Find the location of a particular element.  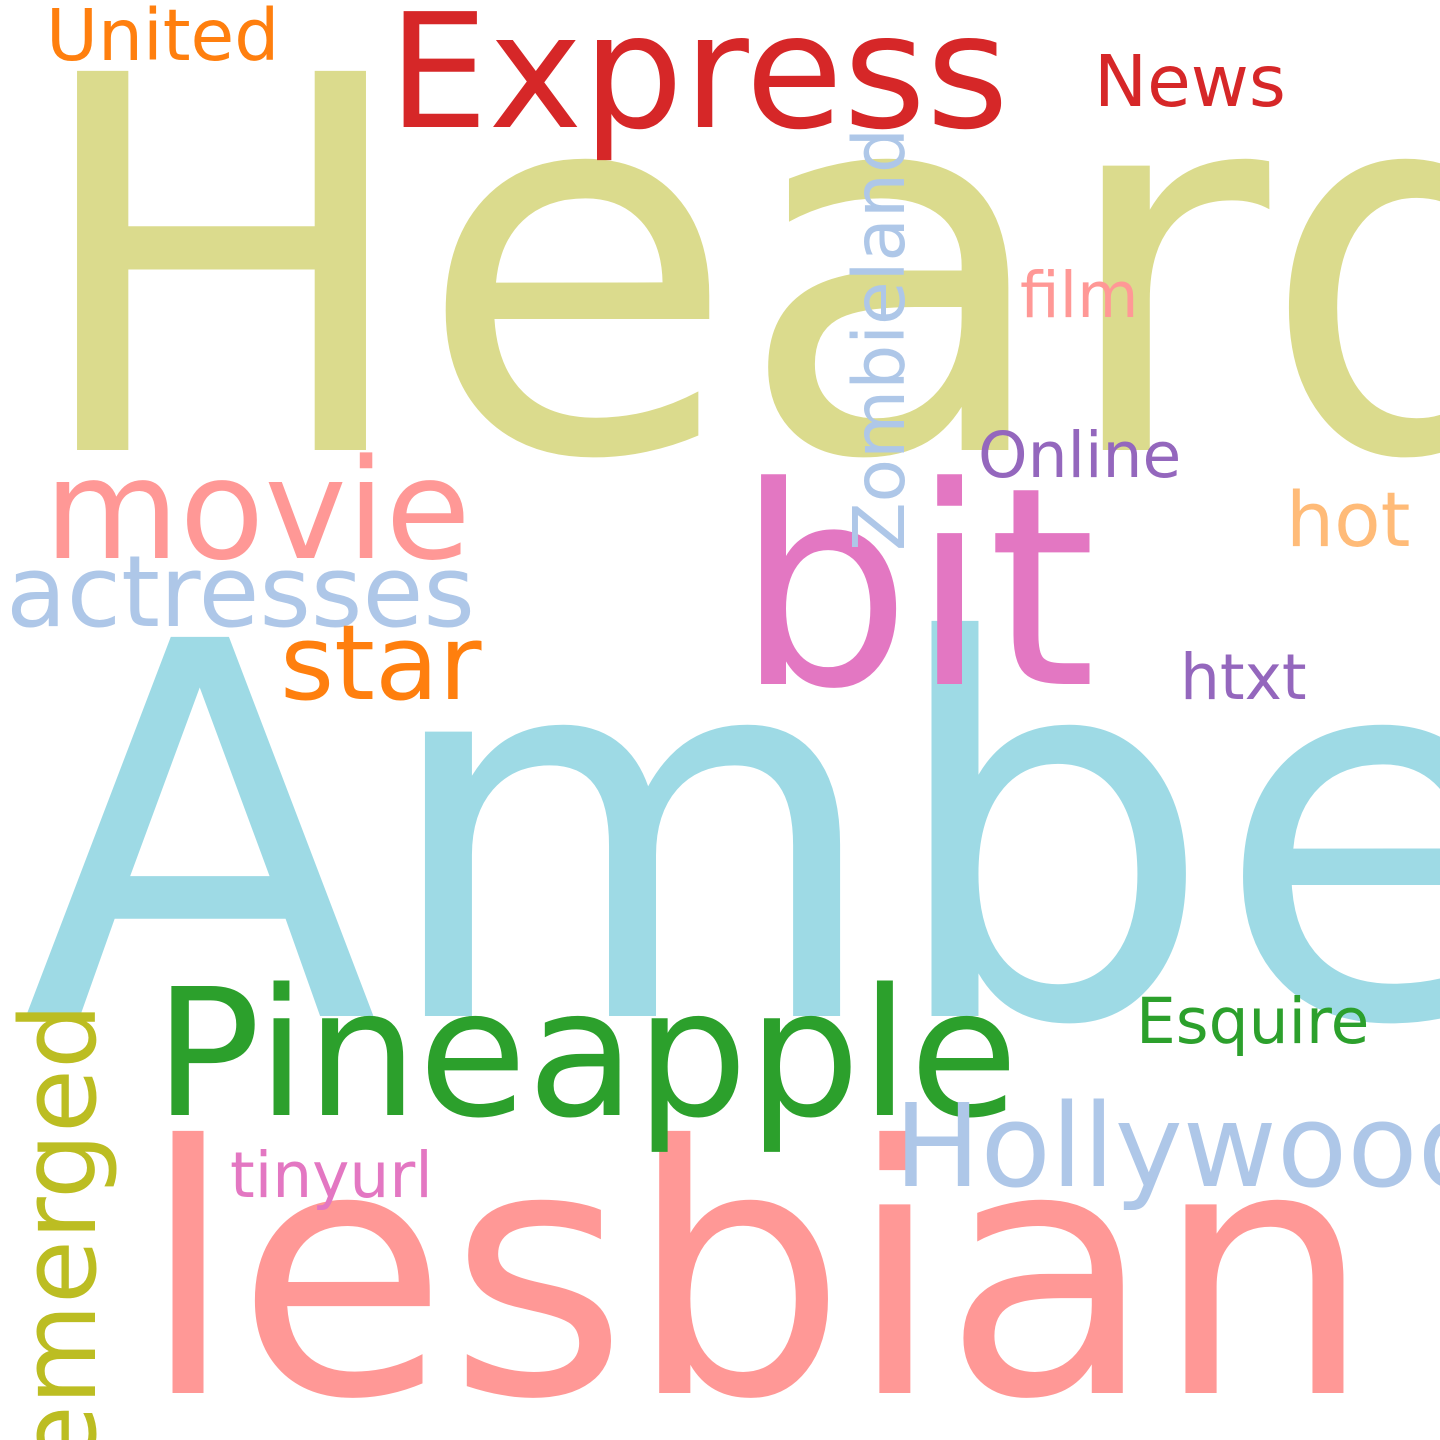

word-bit: bit is located at coordinates (916, 589).